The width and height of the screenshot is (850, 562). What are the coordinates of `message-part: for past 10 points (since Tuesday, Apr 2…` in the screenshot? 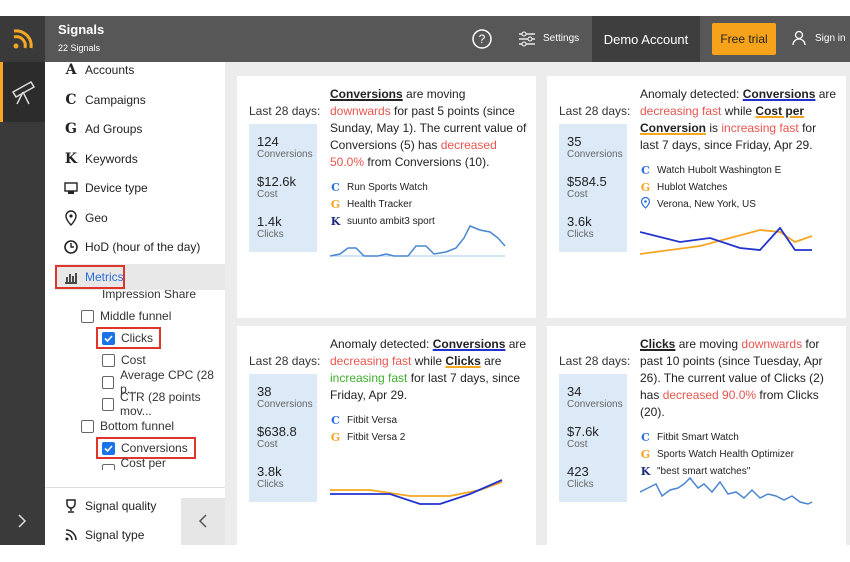 It's located at (732, 369).